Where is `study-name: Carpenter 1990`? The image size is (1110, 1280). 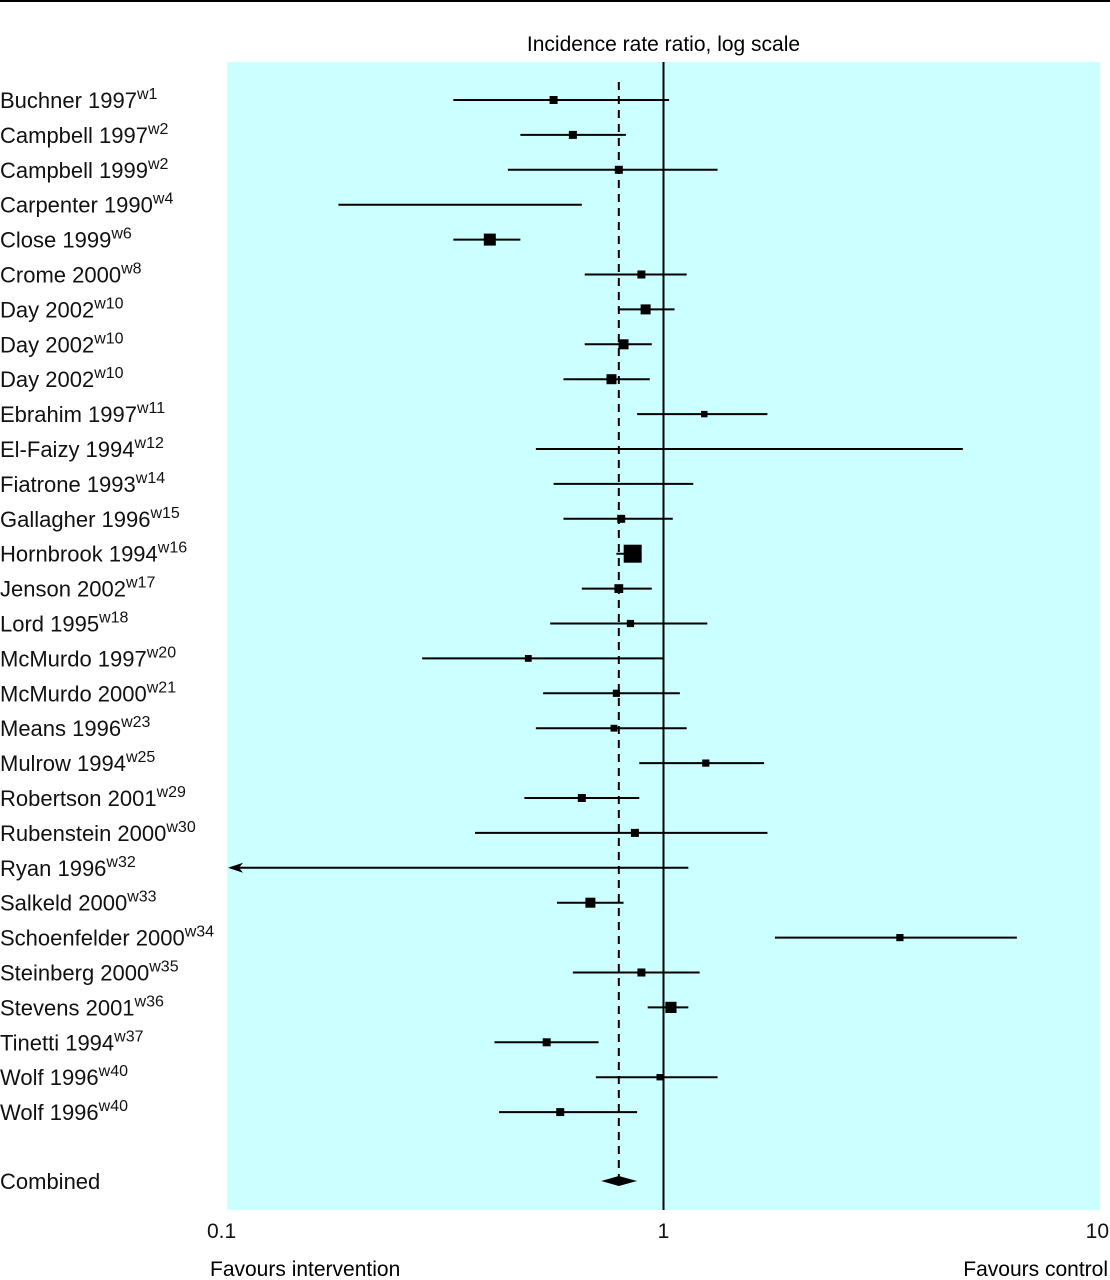
study-name: Carpenter 1990 is located at coordinates (76, 205).